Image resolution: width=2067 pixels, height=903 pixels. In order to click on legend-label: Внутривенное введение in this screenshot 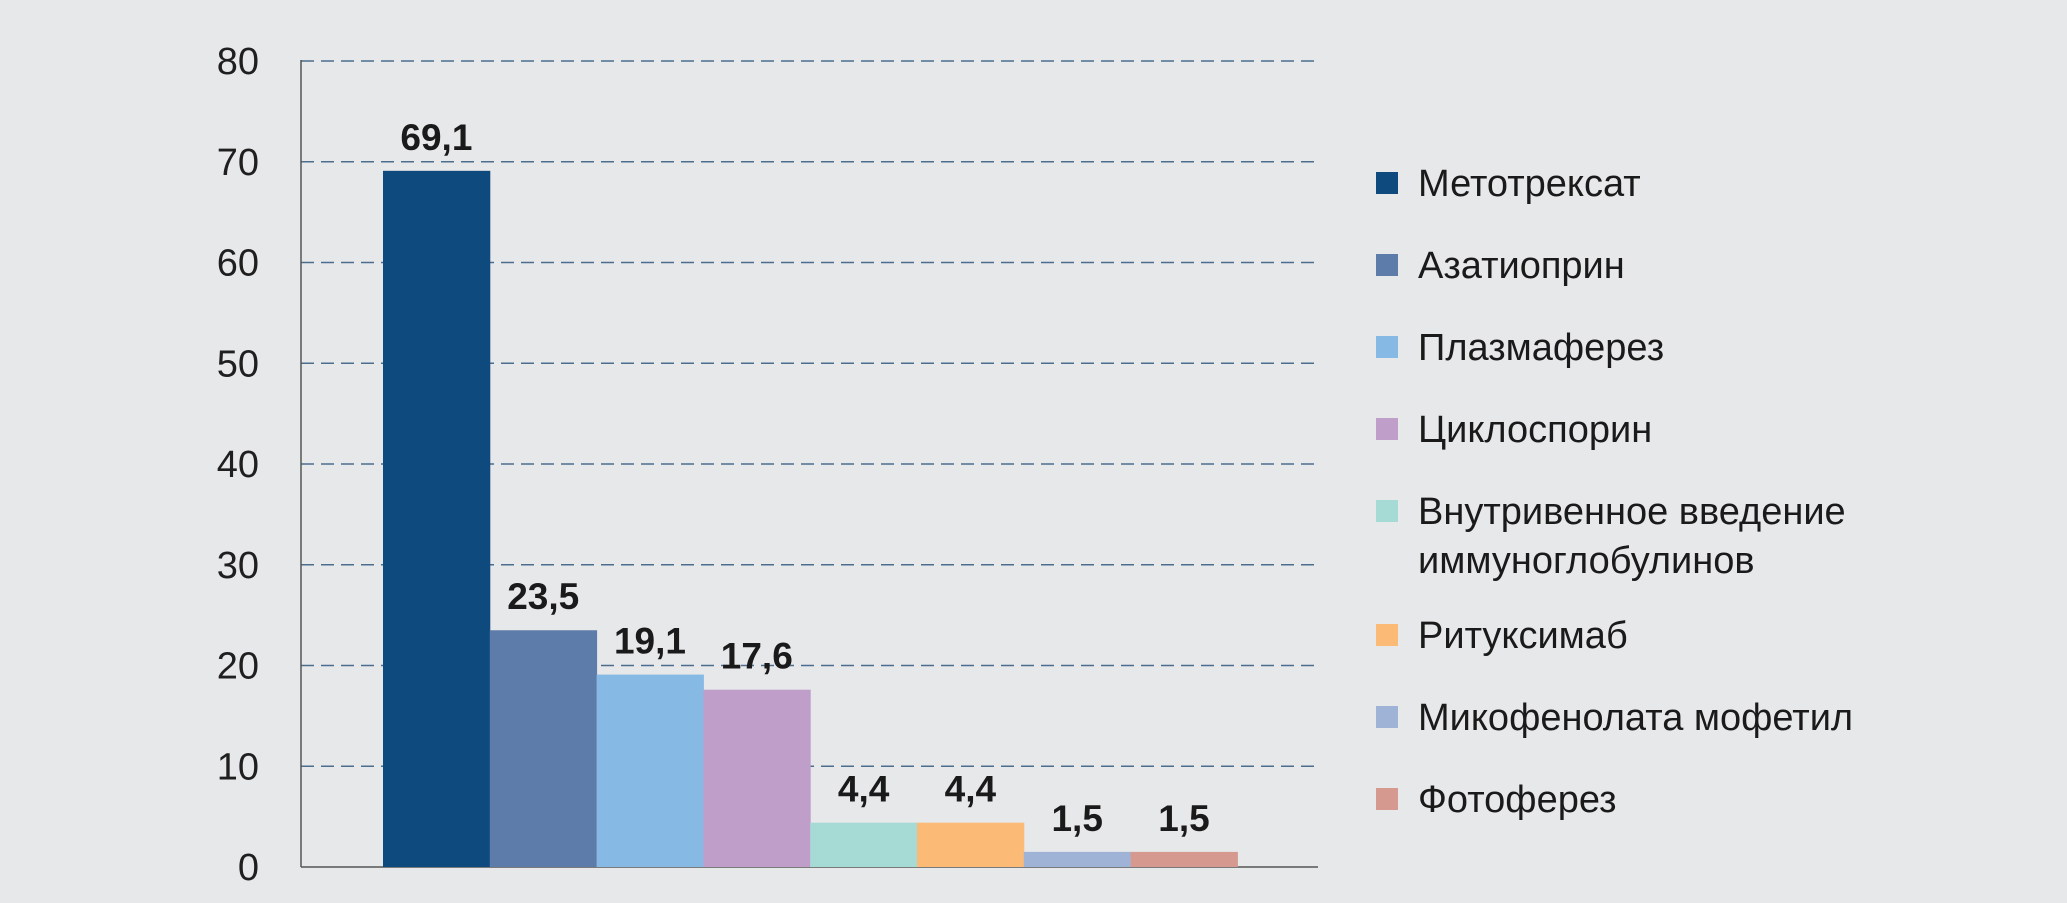, I will do `click(1632, 512)`.